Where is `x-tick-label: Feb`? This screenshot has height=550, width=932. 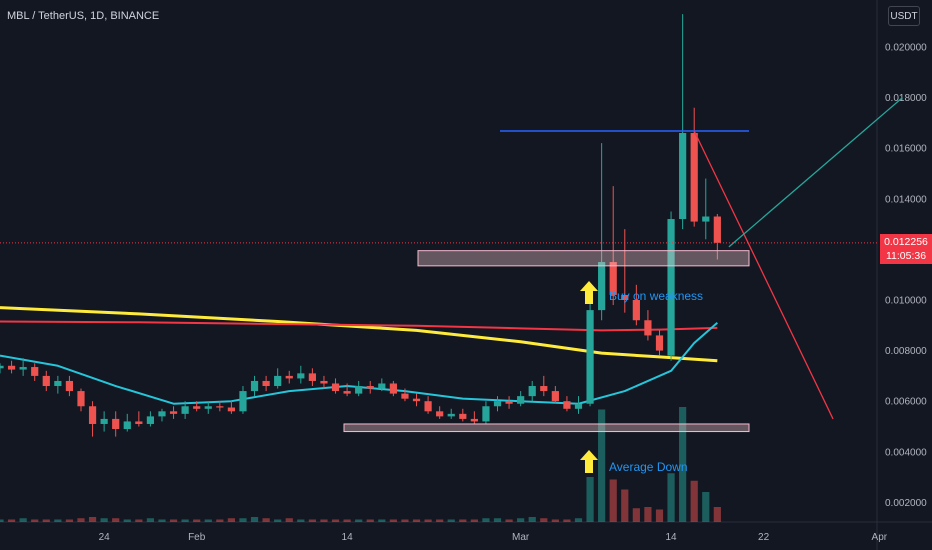
x-tick-label: Feb is located at coordinates (197, 537).